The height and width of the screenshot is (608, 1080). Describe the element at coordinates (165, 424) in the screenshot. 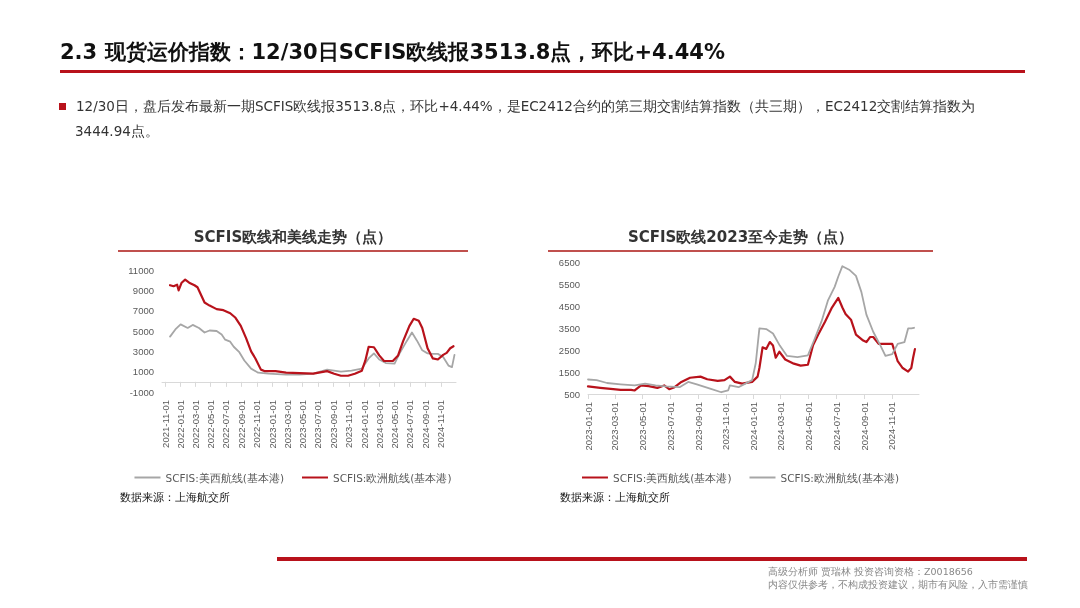

I see `x-tick-label: 2021-11-01` at that location.